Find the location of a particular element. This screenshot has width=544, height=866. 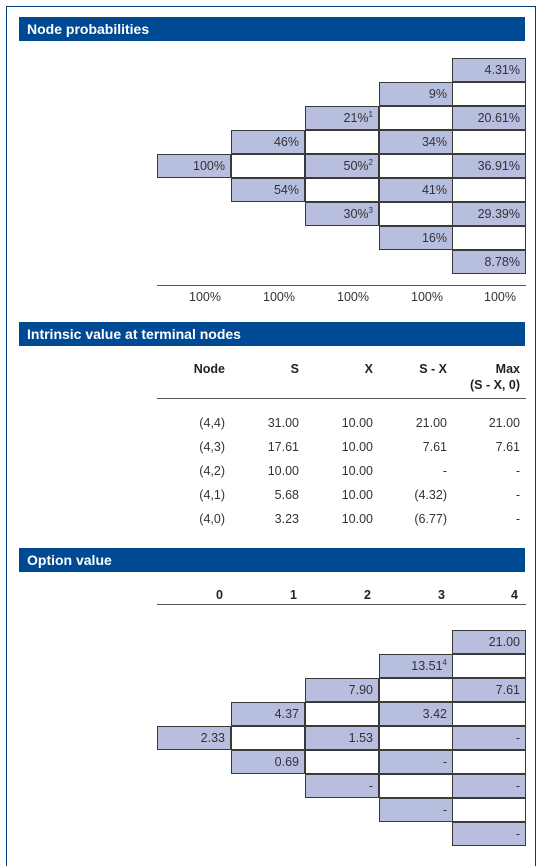

period-header: 2 is located at coordinates (367, 595).